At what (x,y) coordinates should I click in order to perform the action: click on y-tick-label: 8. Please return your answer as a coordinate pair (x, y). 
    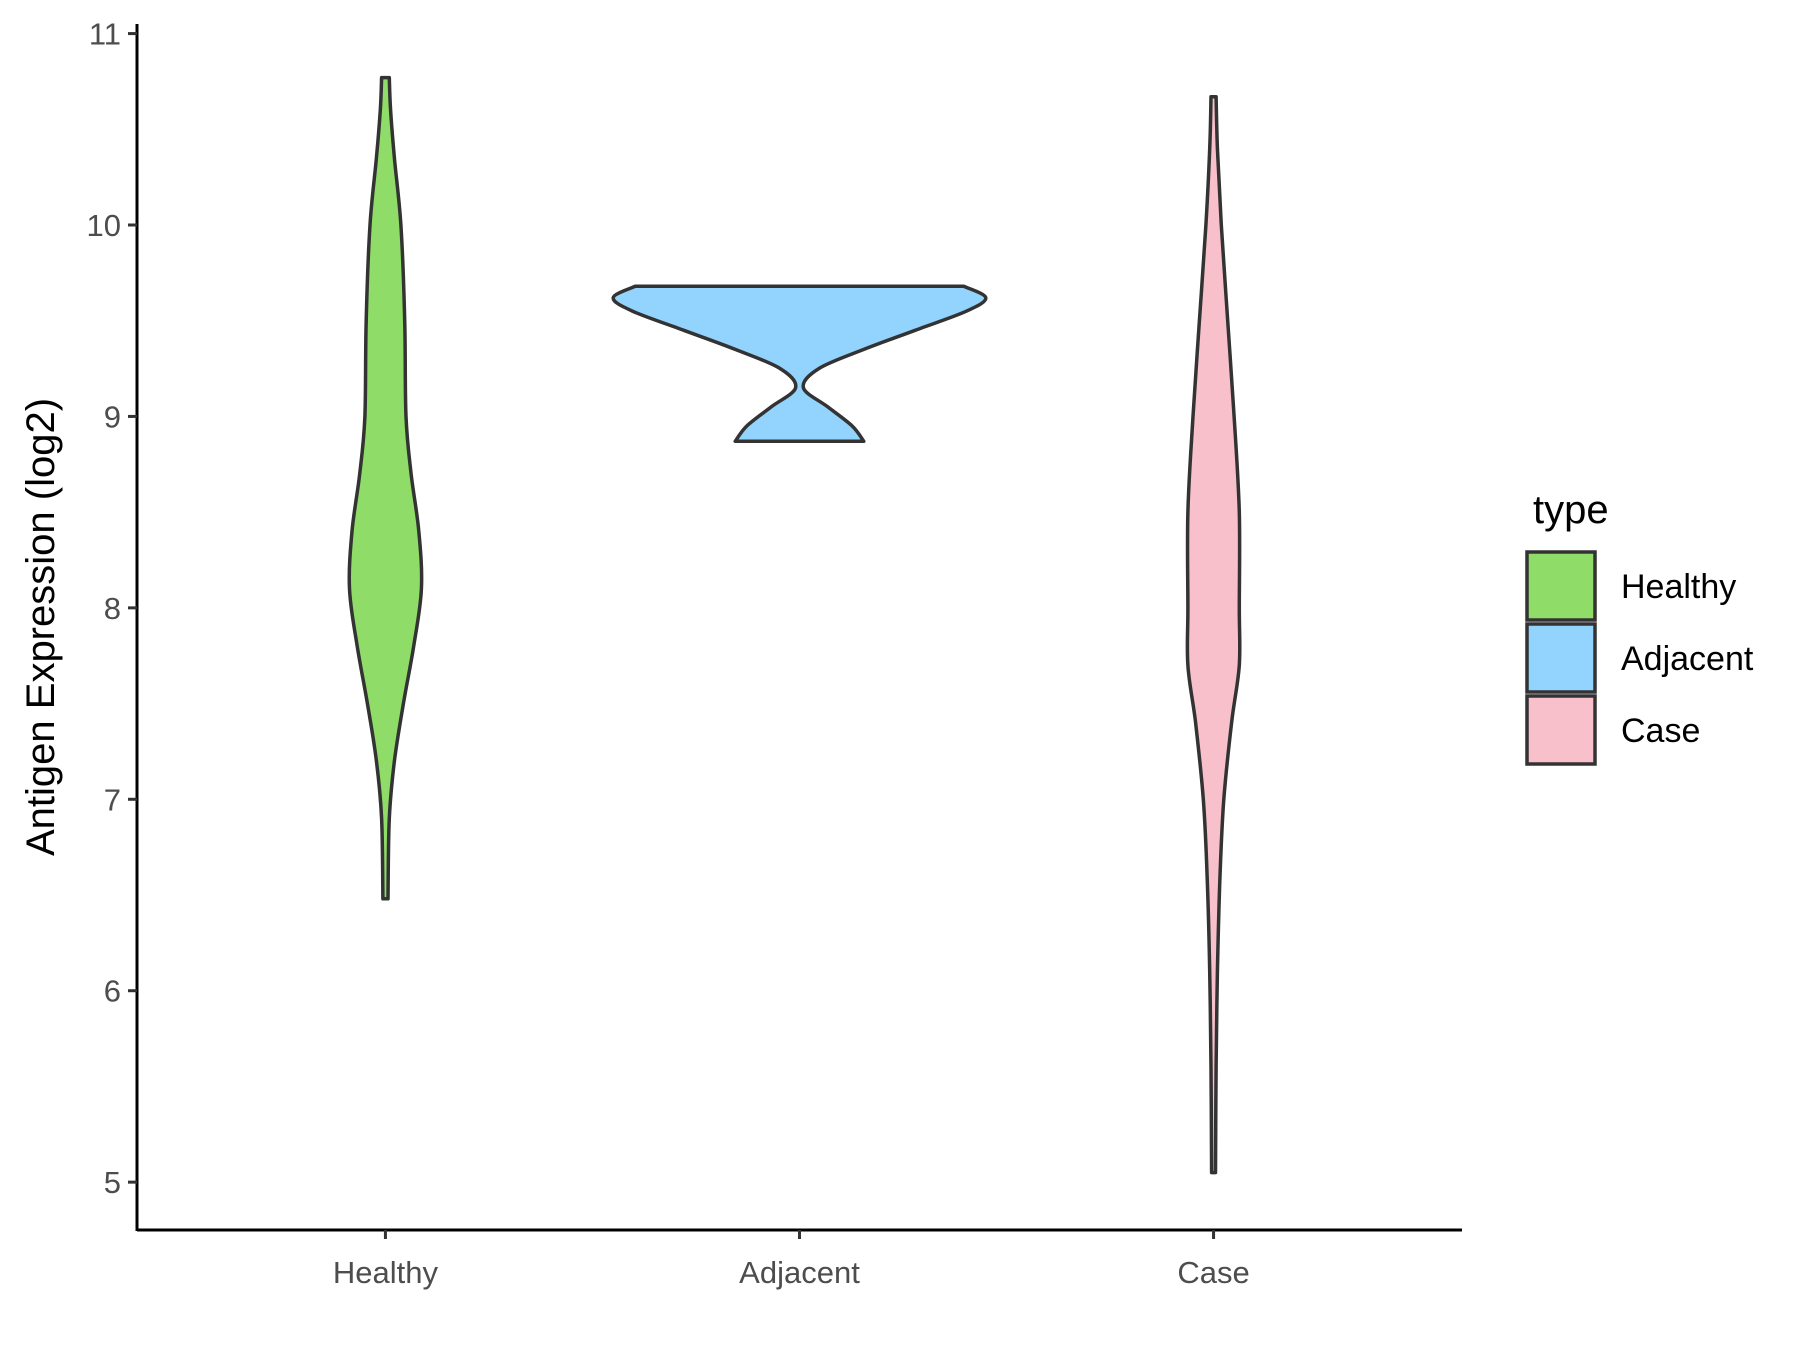
    Looking at the image, I should click on (112, 608).